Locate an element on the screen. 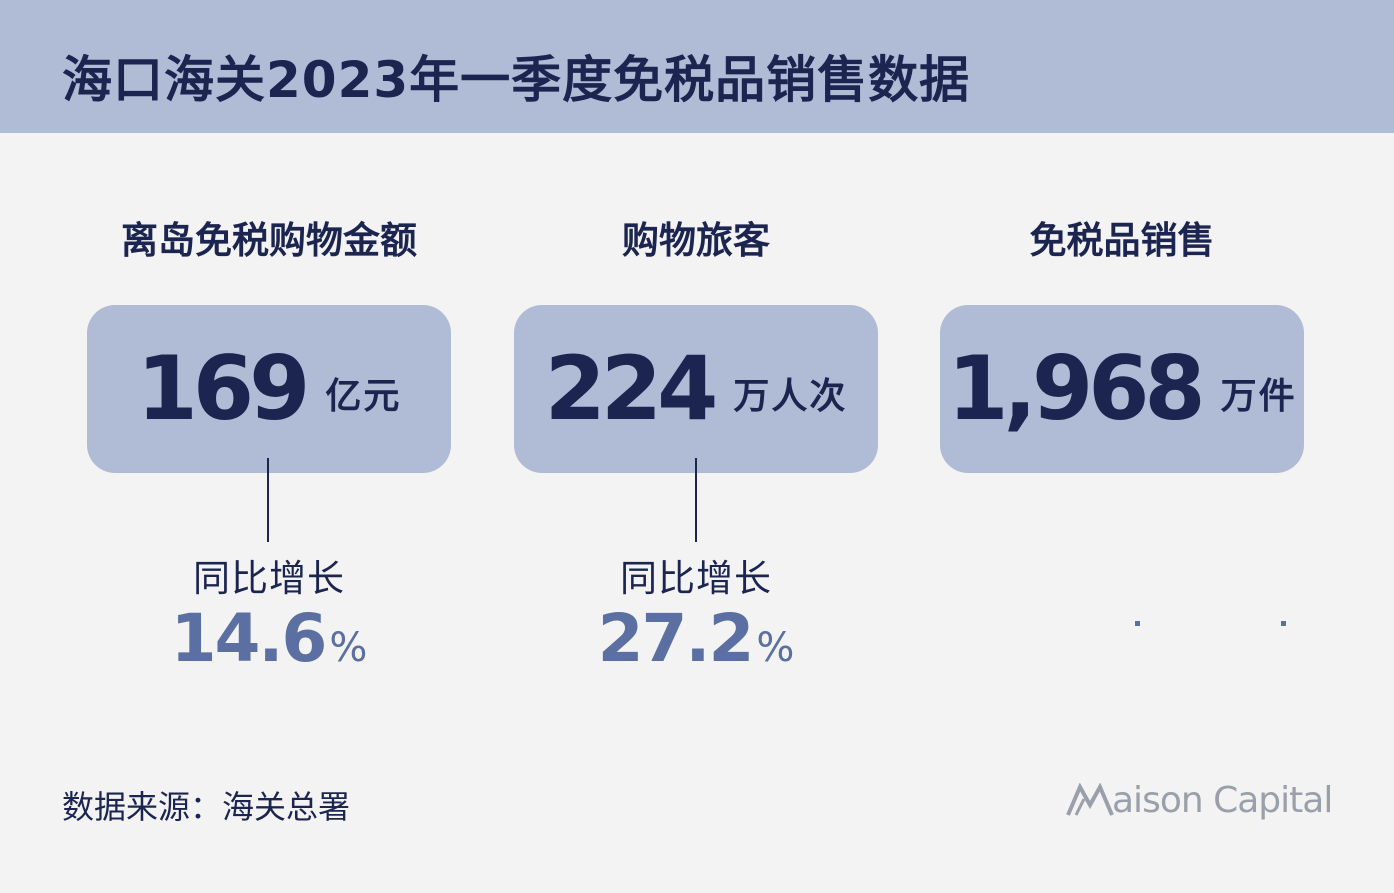 Image resolution: width=1394 pixels, height=893 pixels. stat-label-items-sold: 免税品销售 is located at coordinates (1122, 240).